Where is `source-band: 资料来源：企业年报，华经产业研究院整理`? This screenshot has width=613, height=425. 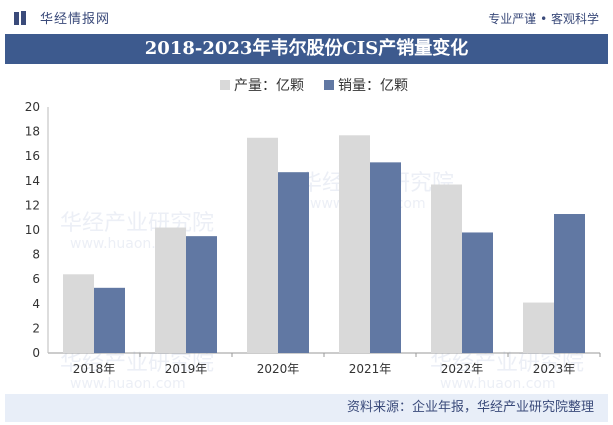
source-band: 资料来源：企业年报，华经产业研究院整理 is located at coordinates (306, 408).